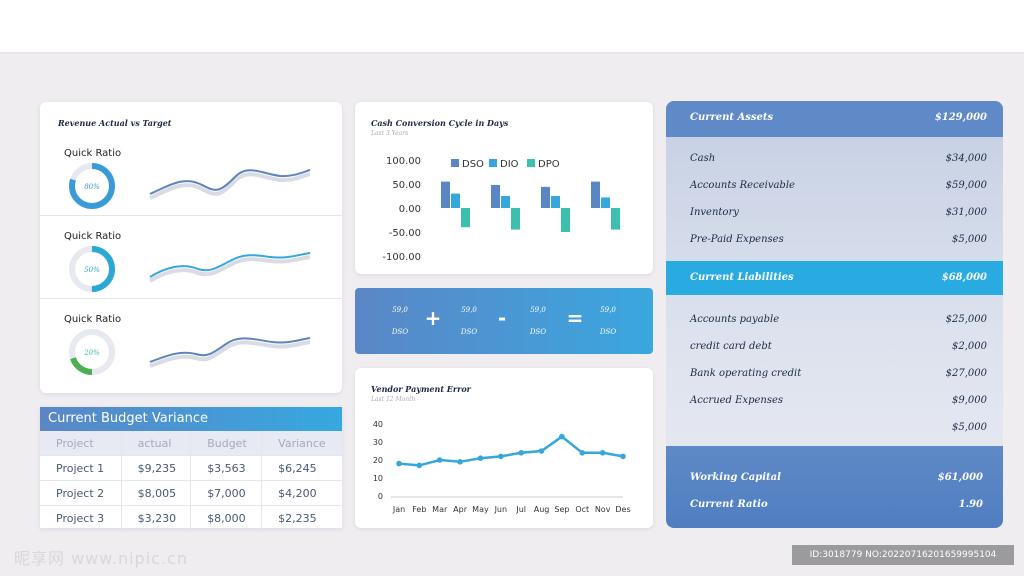 Image resolution: width=1024 pixels, height=576 pixels. I want to click on legend-label: DPO, so click(549, 164).